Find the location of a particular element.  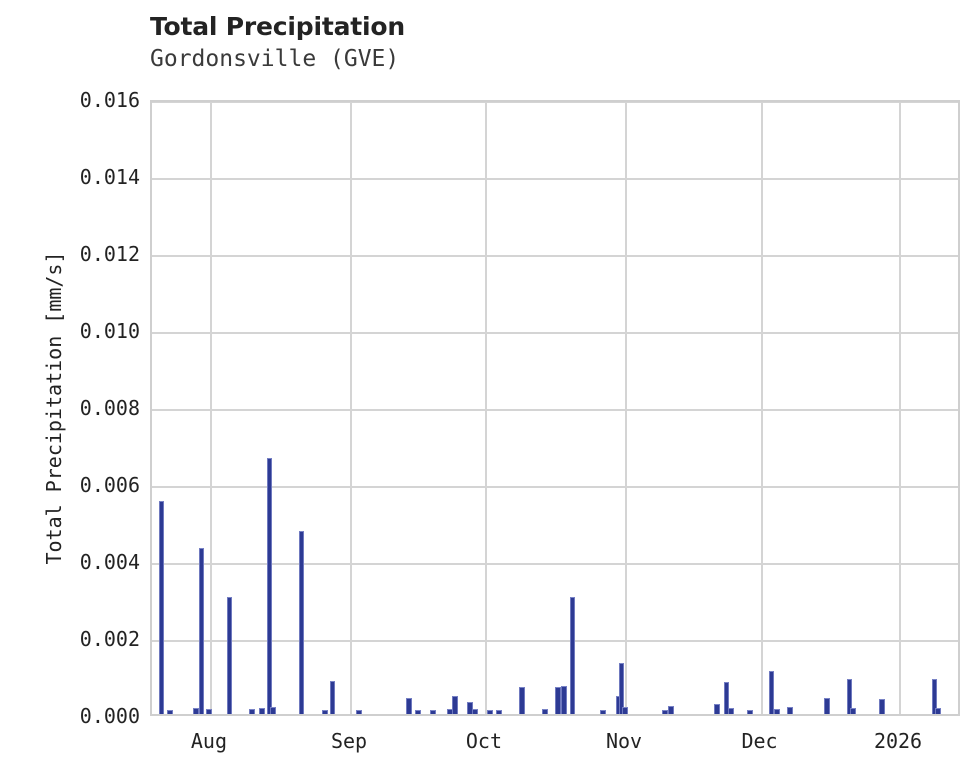

y-tick-label: 0.006 is located at coordinates (109, 485).